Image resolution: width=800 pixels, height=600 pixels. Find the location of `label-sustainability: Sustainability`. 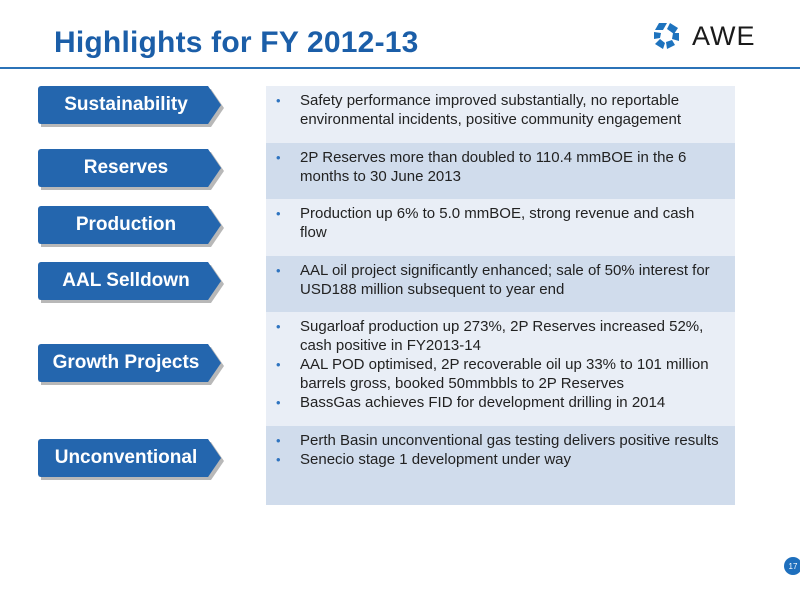

label-sustainability: Sustainability is located at coordinates (131, 106).